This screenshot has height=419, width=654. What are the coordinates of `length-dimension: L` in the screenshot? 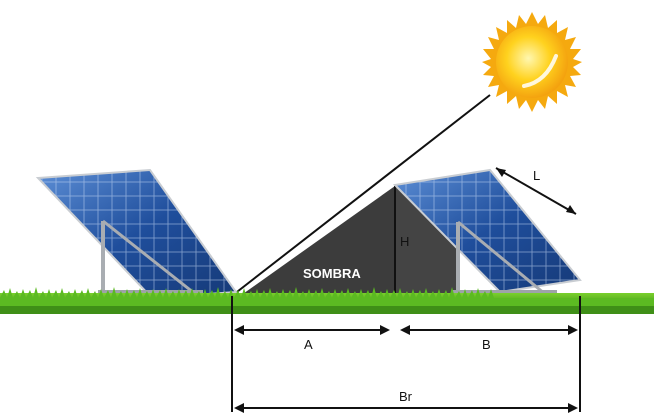 It's located at (536, 191).